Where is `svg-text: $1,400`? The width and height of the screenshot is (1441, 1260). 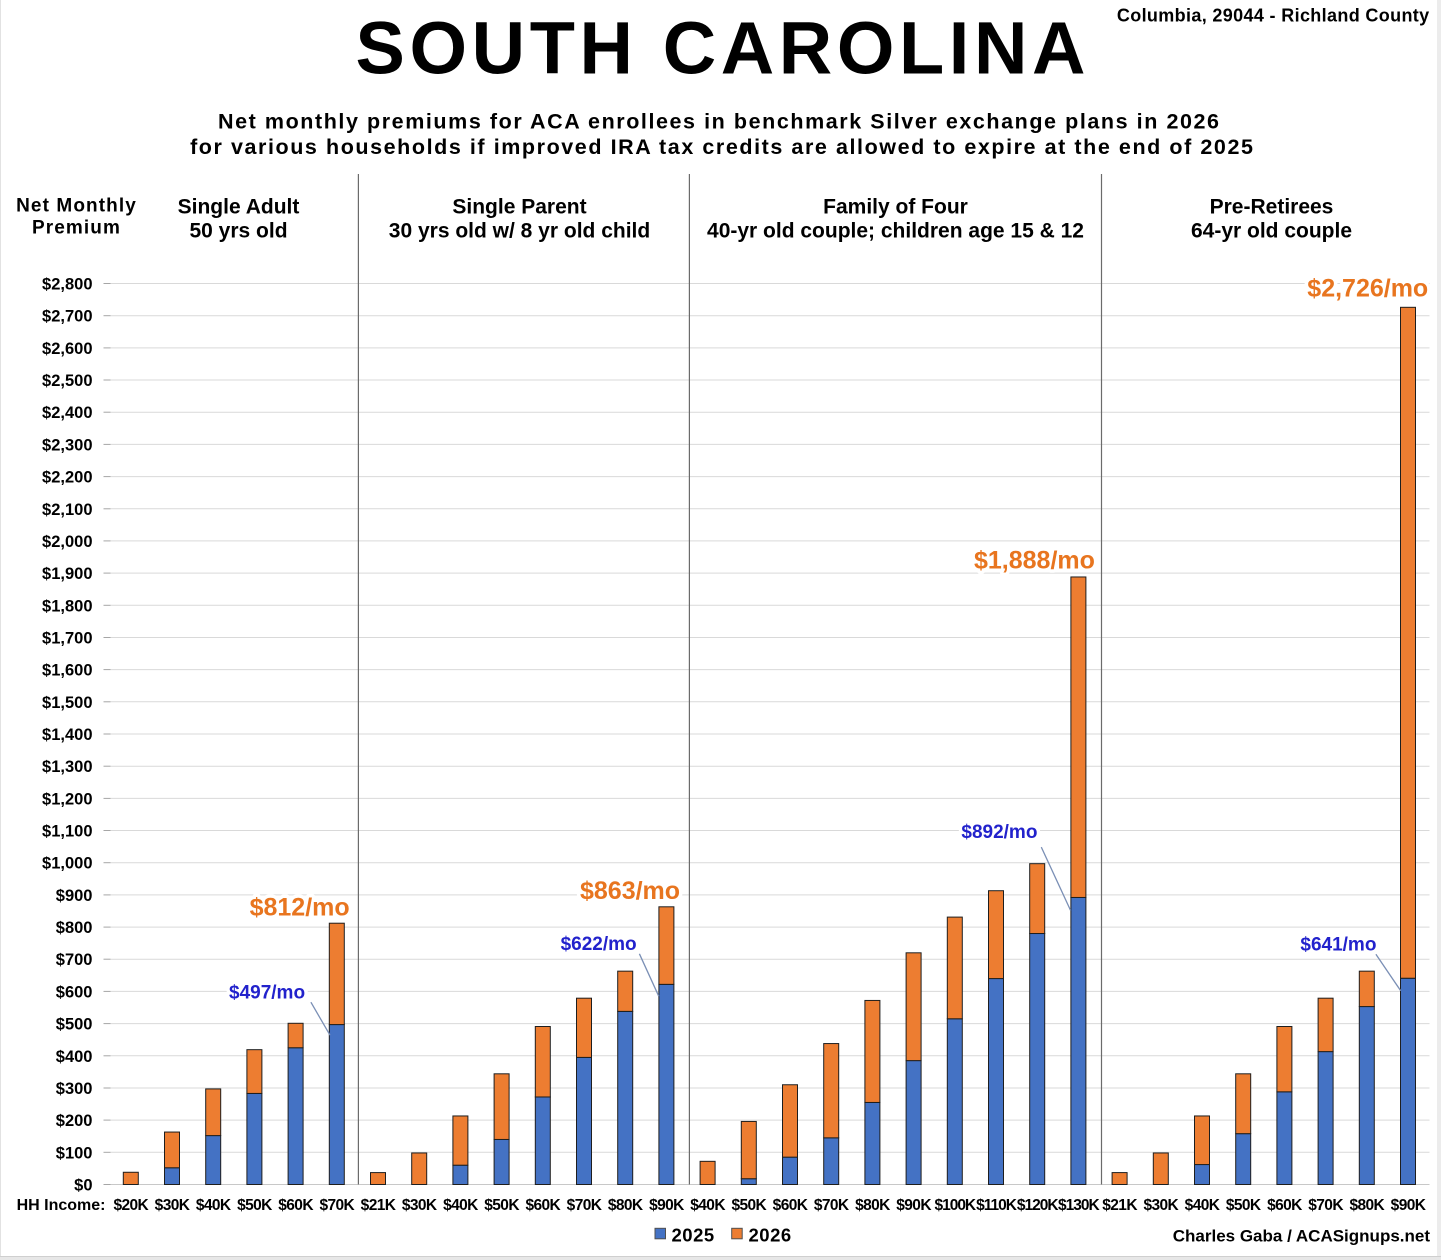
svg-text: $1,400 is located at coordinates (67, 735).